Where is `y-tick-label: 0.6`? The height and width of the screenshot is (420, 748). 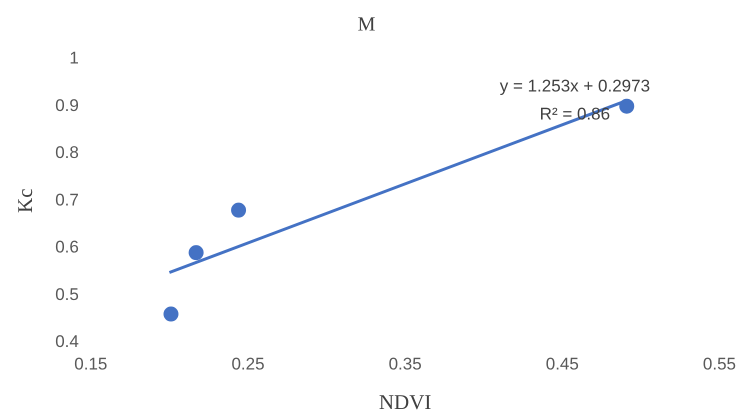 y-tick-label: 0.6 is located at coordinates (67, 247).